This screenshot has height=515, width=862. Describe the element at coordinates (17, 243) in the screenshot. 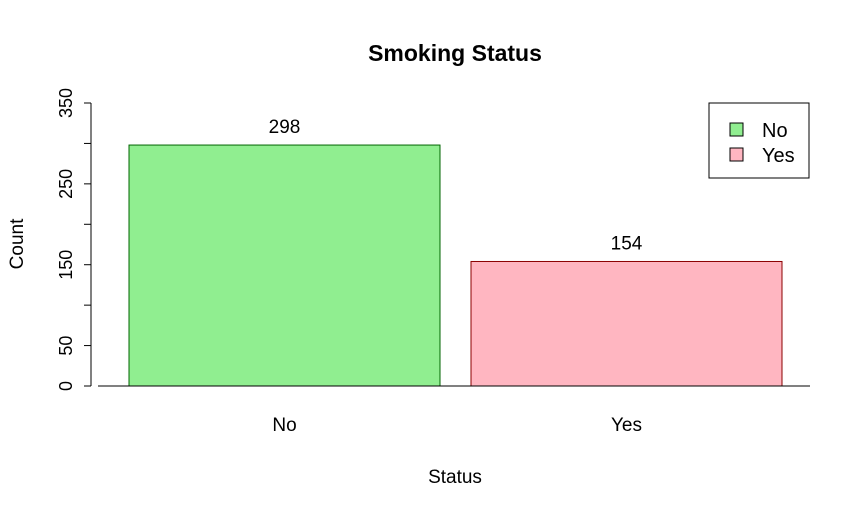

I see `y-axis-title: Count` at that location.